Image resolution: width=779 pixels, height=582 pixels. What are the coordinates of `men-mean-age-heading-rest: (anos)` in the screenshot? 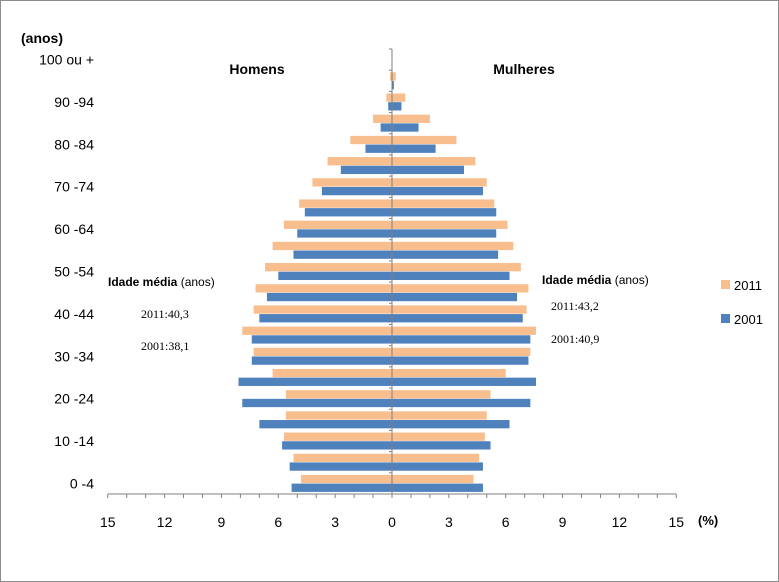 It's located at (195, 282).